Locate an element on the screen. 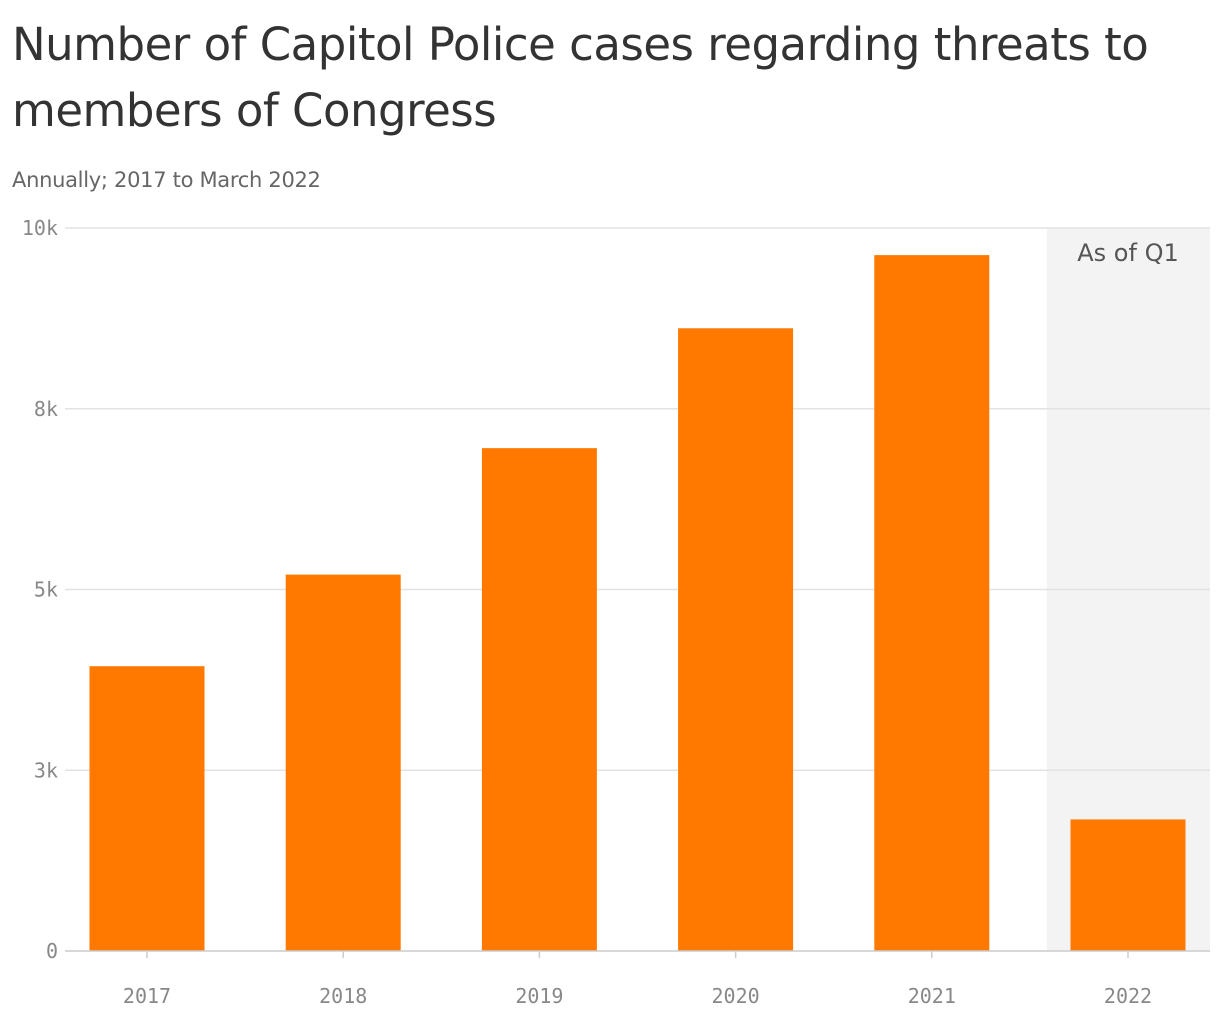 The width and height of the screenshot is (1220, 1020). x-tick-label: 2017 is located at coordinates (147, 996).